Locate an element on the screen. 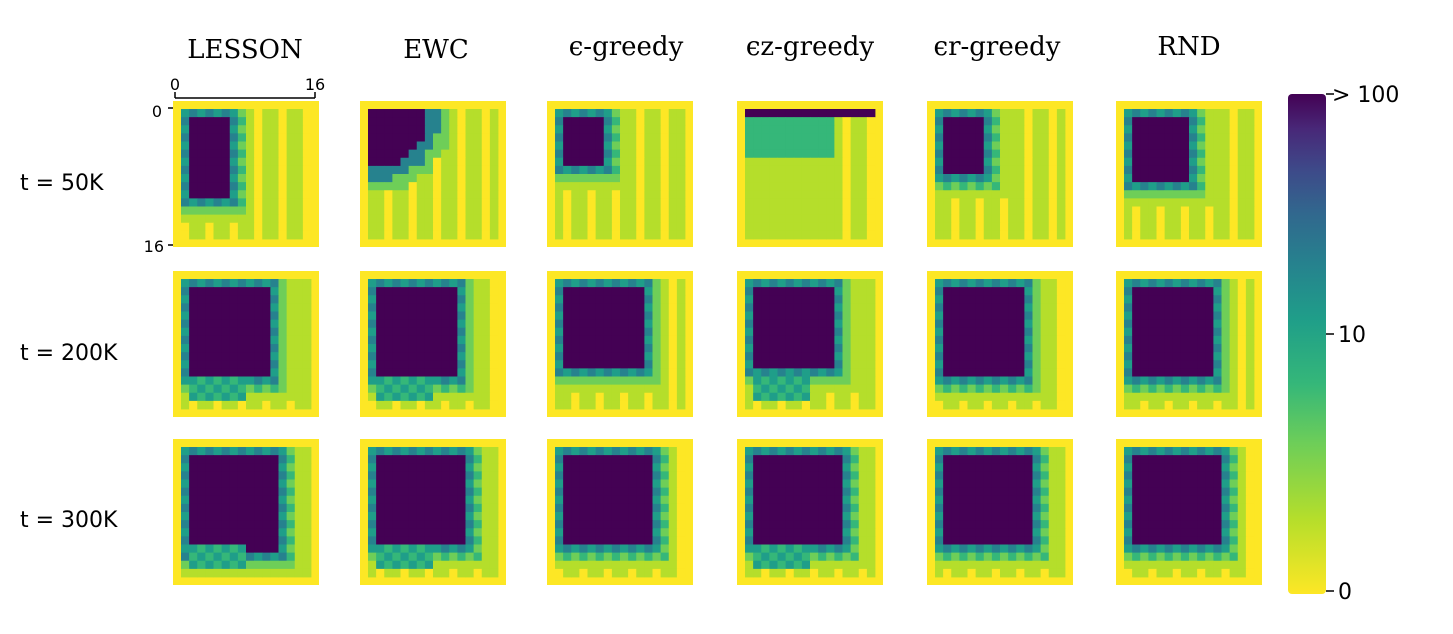  heatmap-panel is located at coordinates (620, 512).